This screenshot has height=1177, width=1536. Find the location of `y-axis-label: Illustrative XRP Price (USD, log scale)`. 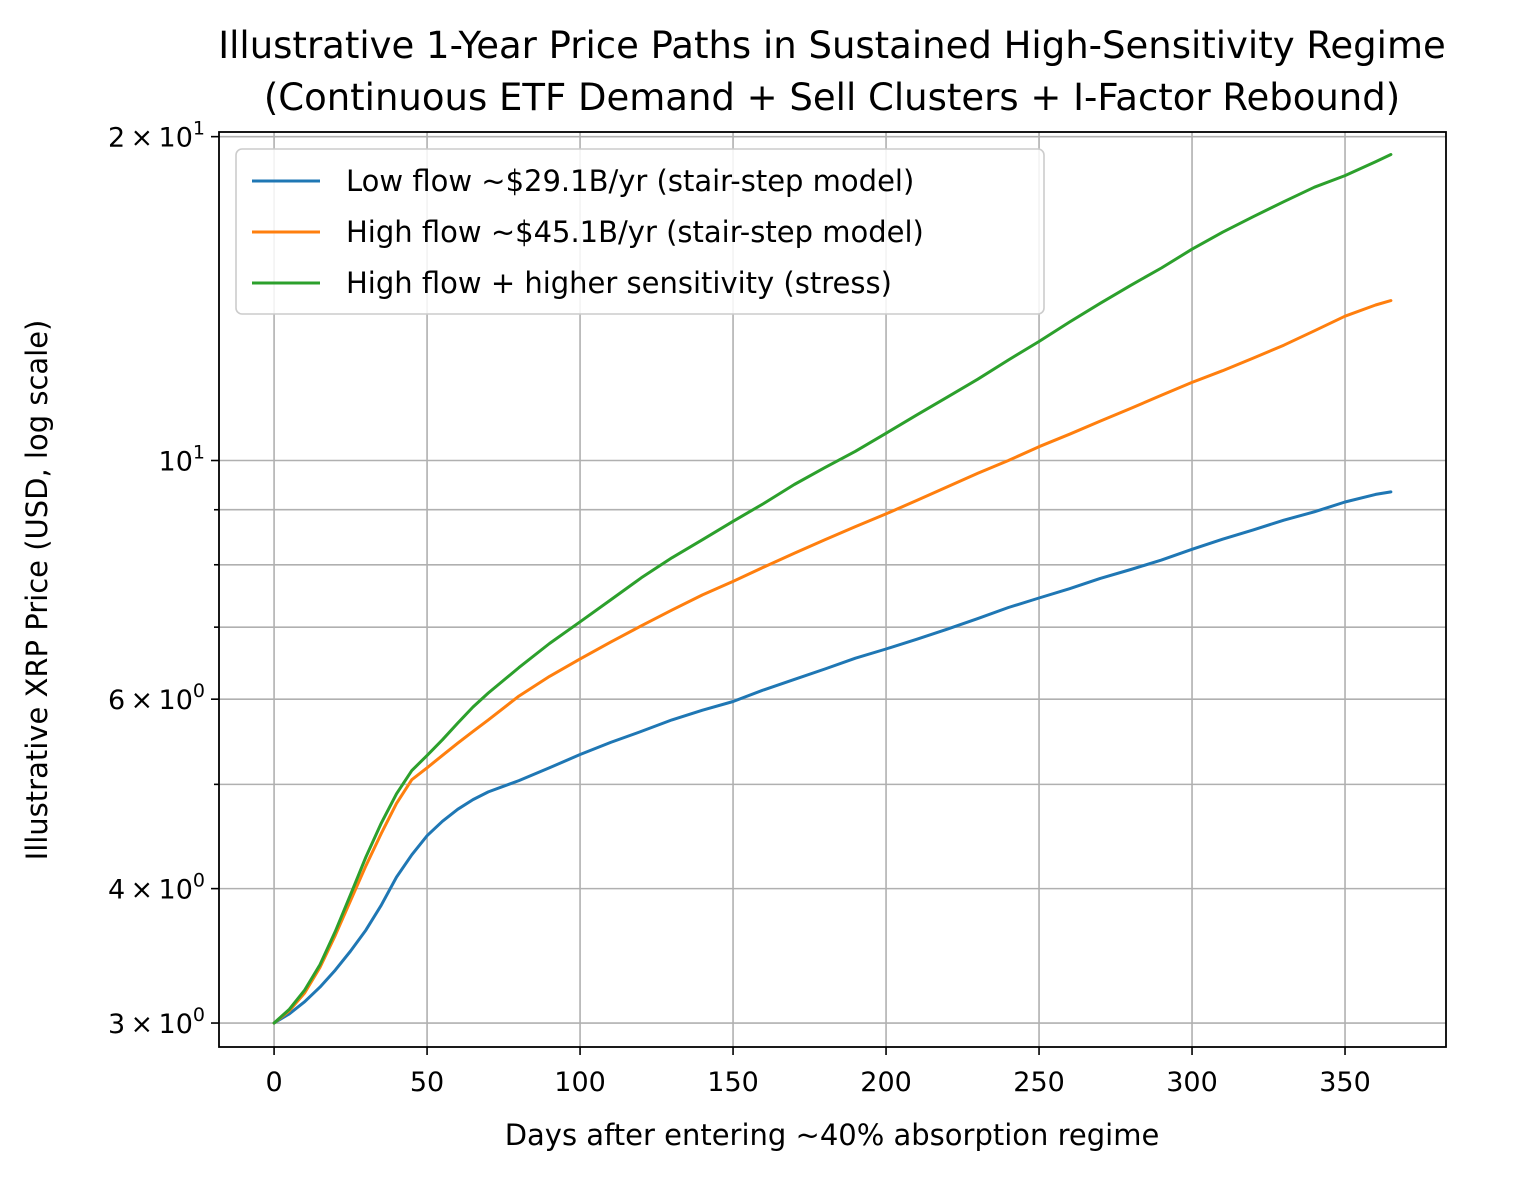

y-axis-label: Illustrative XRP Price (USD, log scale) is located at coordinates (37, 590).